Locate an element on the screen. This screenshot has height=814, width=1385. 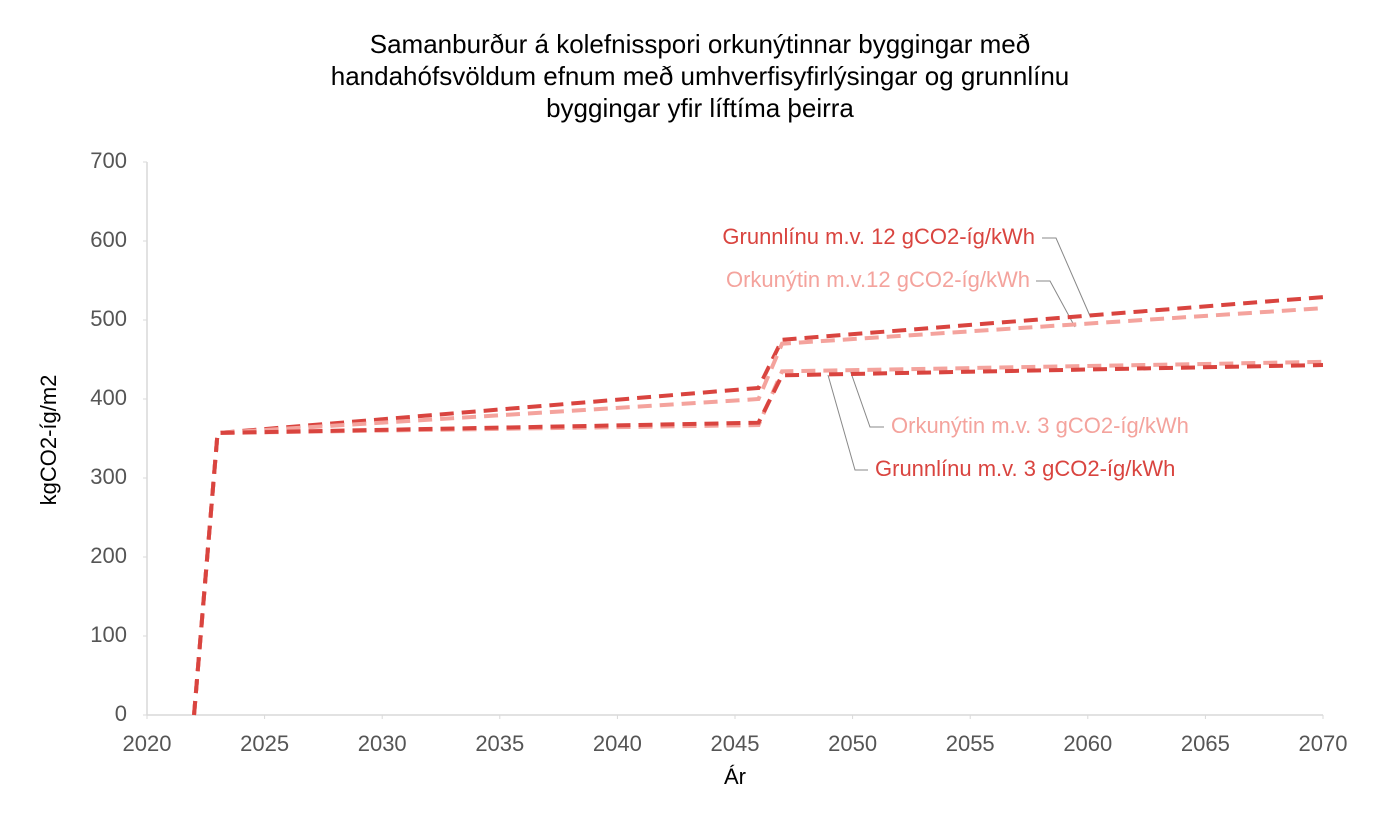
leader-lines is located at coordinates (959, 354).